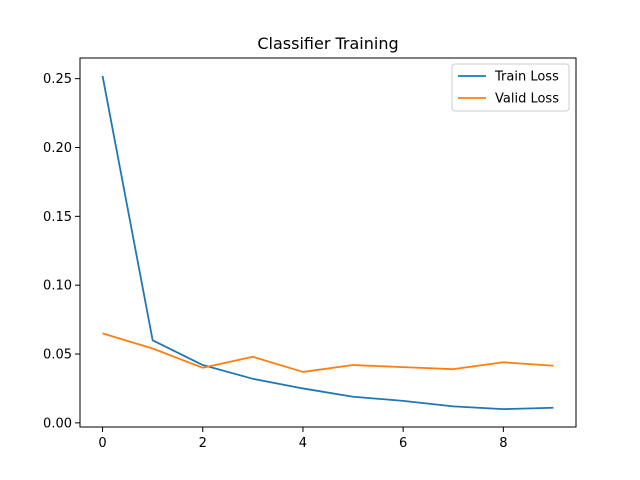 The image size is (640, 480). Describe the element at coordinates (327, 43) in the screenshot. I see `chart-title: Classifier Training` at that location.